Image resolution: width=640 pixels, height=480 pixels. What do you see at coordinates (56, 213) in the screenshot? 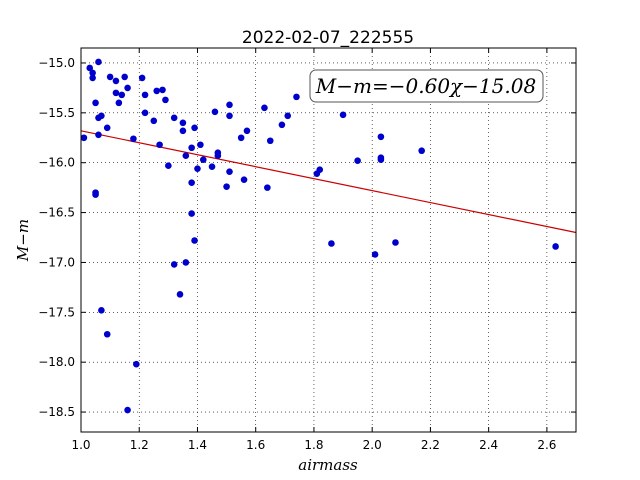
I see `y-tick-label: −16.5` at bounding box center [56, 213].